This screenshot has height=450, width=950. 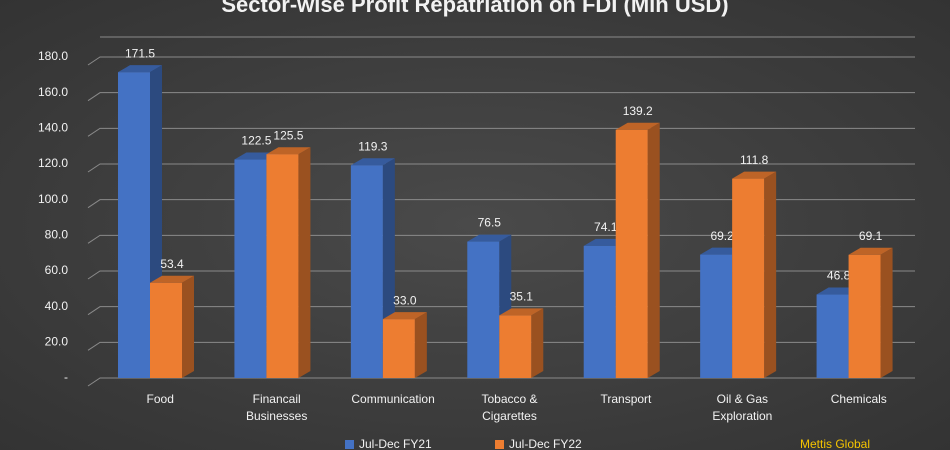 I want to click on data-label: 125.5, so click(x=288, y=135).